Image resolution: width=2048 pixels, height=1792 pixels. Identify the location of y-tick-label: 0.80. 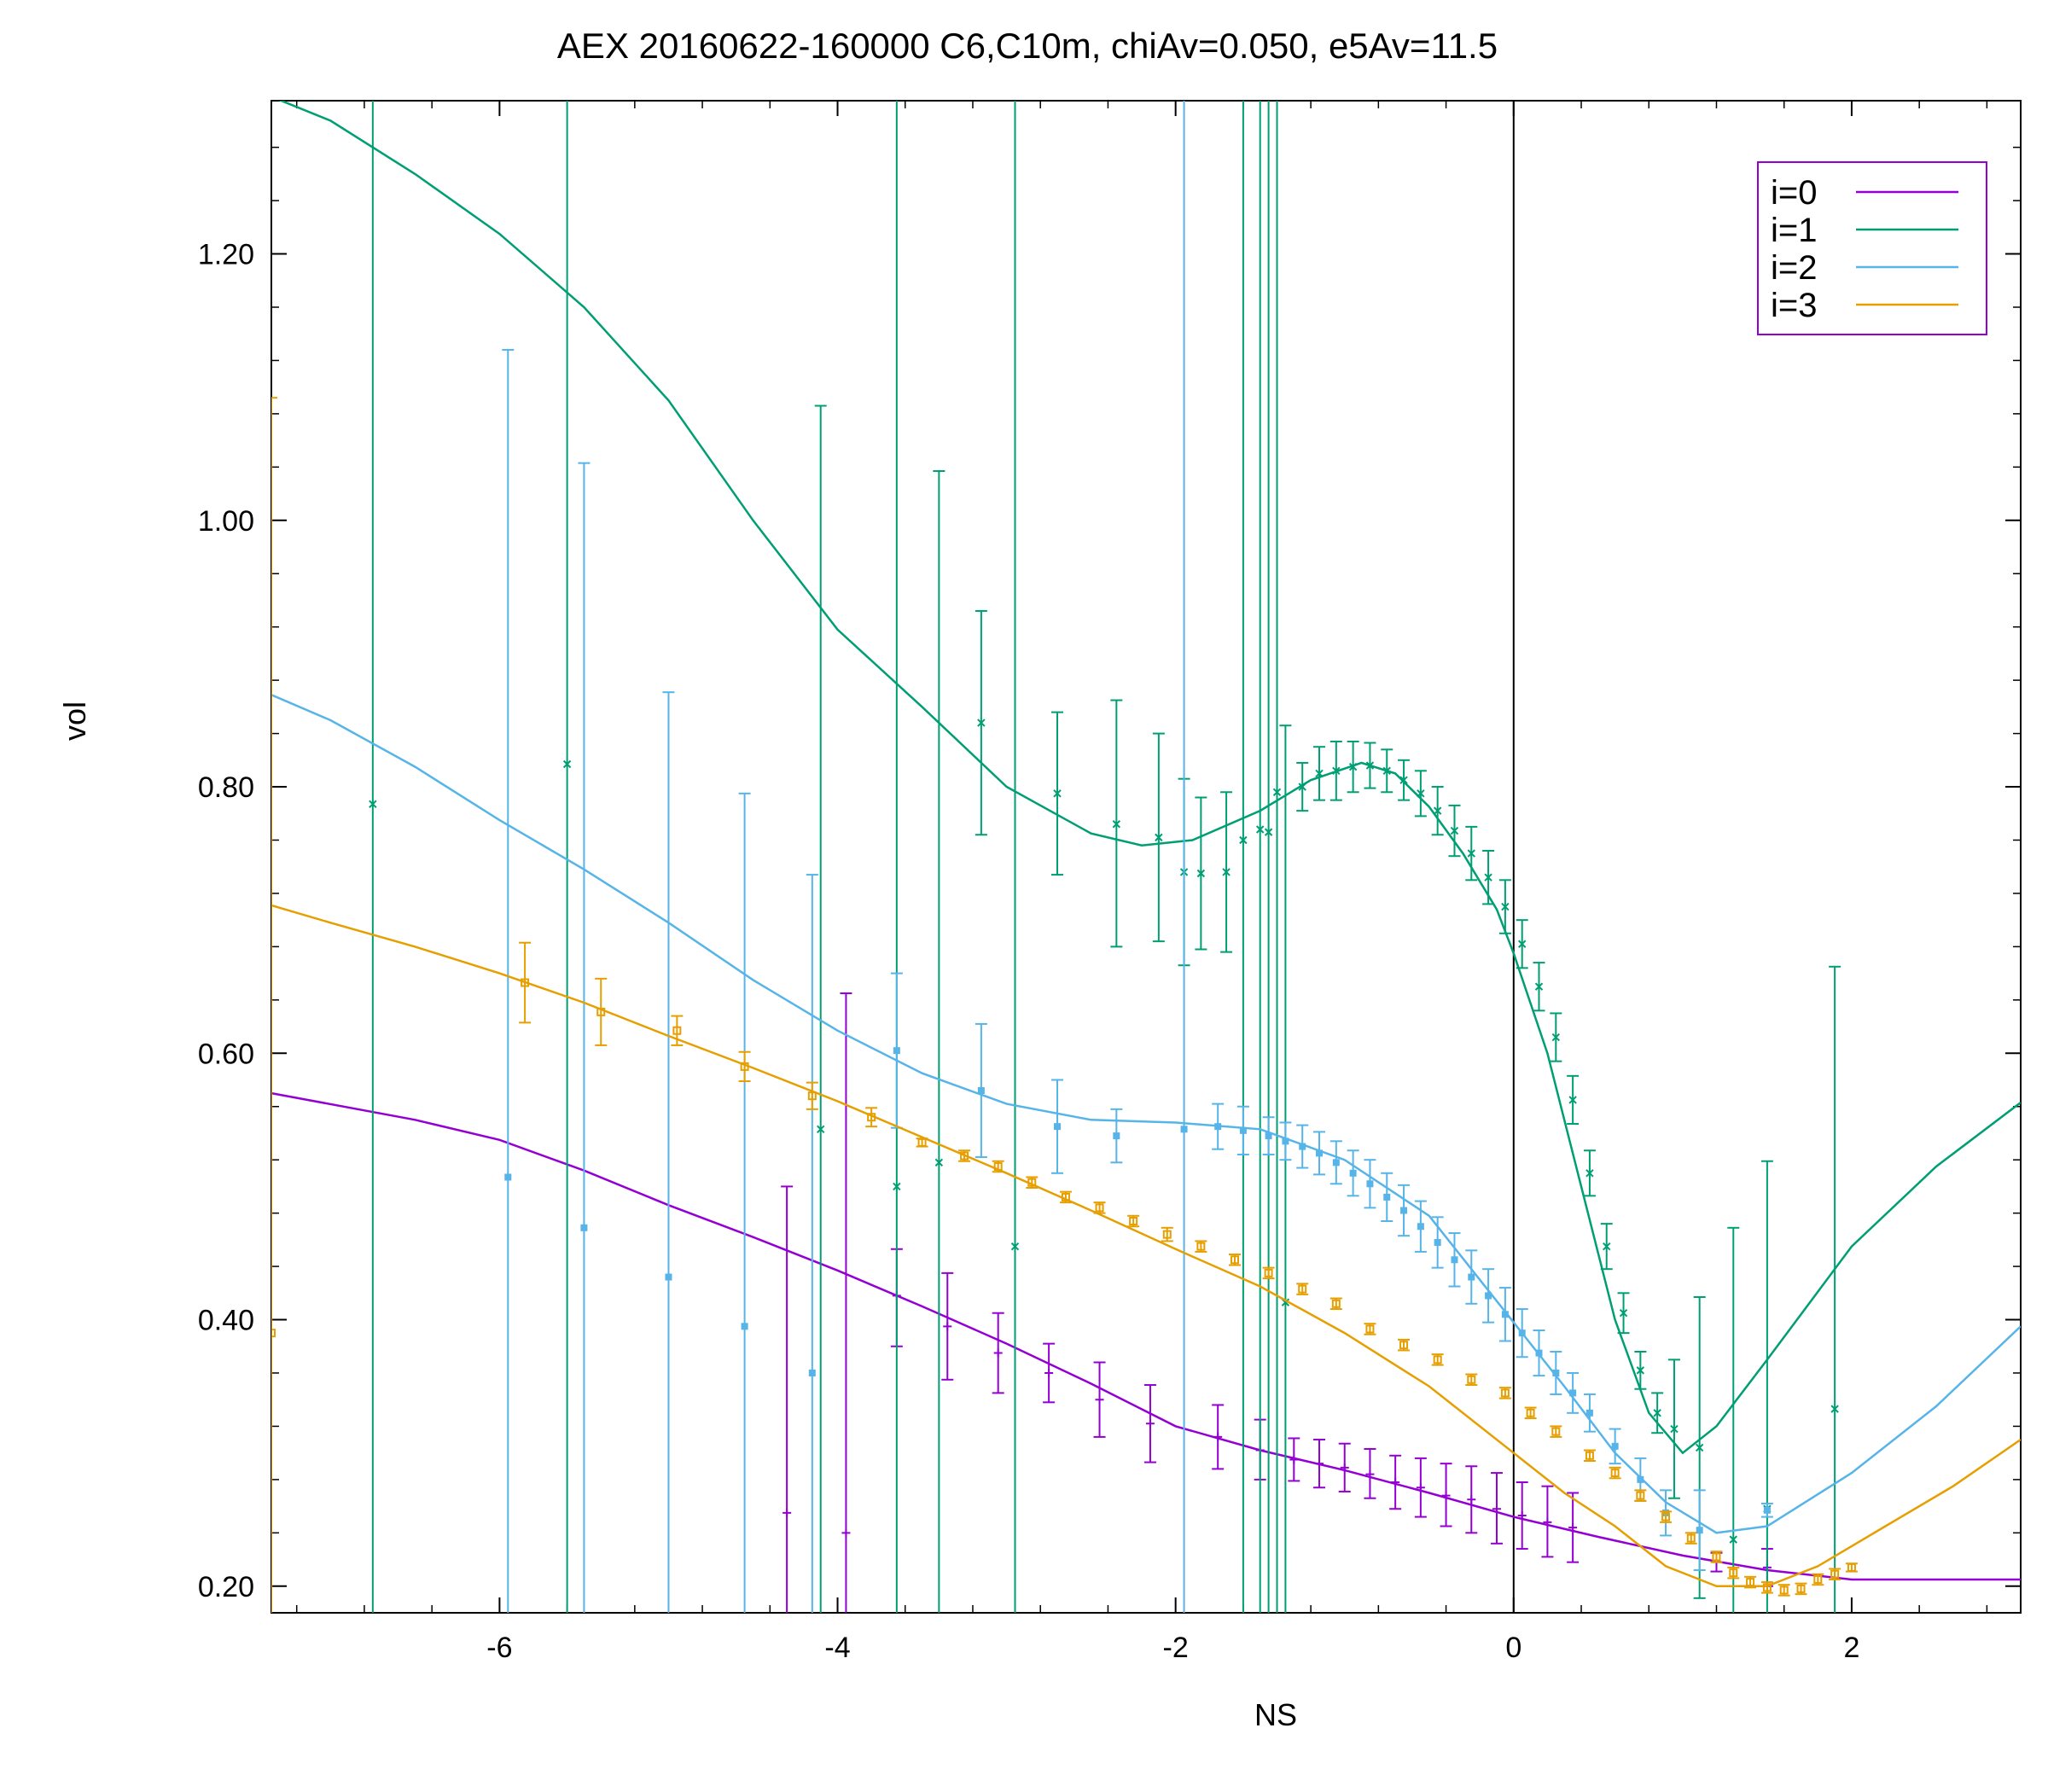
(226, 787).